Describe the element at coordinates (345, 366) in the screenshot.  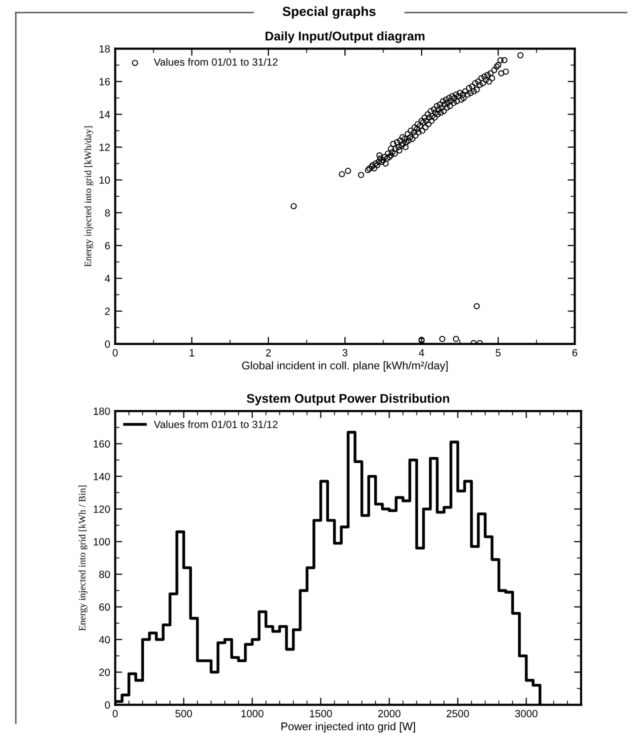
I see `x-axis-title: Global incident in coll. plane [kWh/m²/day]` at that location.